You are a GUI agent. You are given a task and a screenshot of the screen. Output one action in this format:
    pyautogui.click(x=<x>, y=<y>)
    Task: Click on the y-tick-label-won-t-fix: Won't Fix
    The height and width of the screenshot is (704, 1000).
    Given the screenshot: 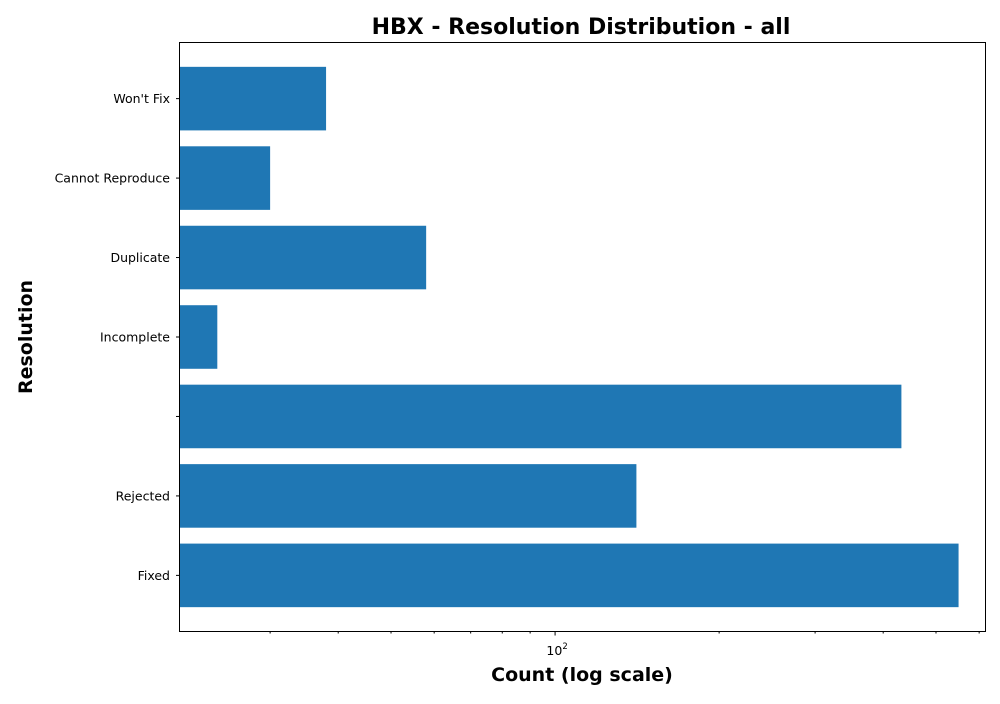 What is the action you would take?
    pyautogui.click(x=141, y=98)
    